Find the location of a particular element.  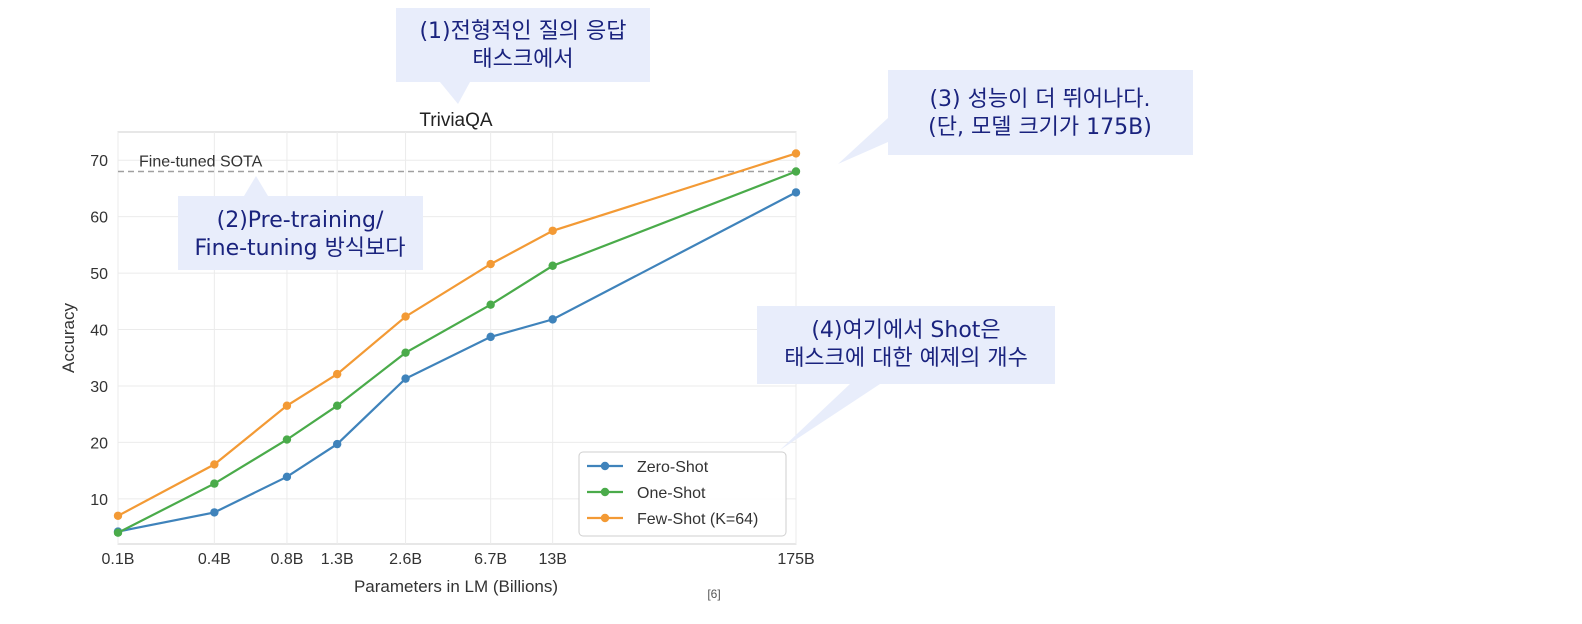

callout-qa-task-pointer is located at coordinates (455, 93).